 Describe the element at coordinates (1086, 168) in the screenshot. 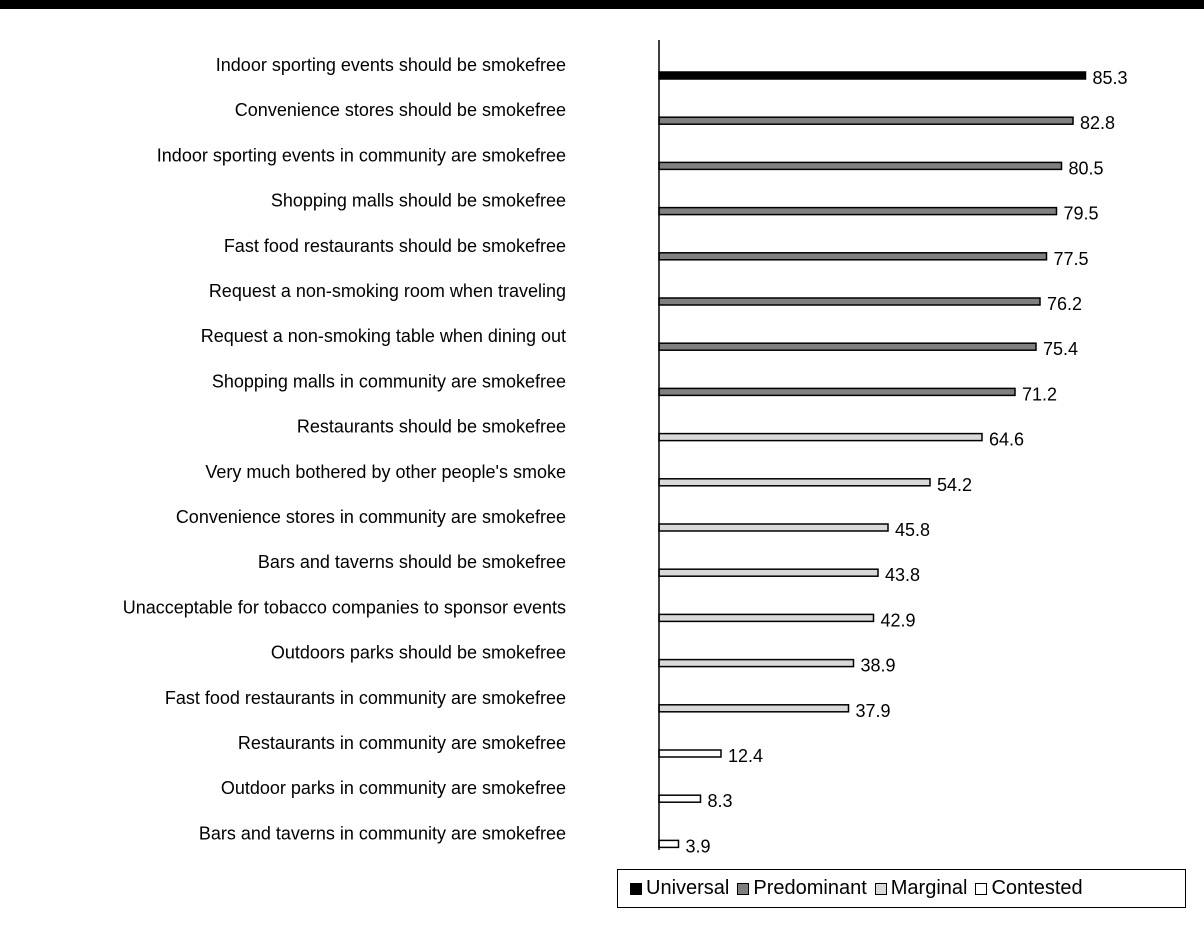

I see `value-label: 80.5` at that location.